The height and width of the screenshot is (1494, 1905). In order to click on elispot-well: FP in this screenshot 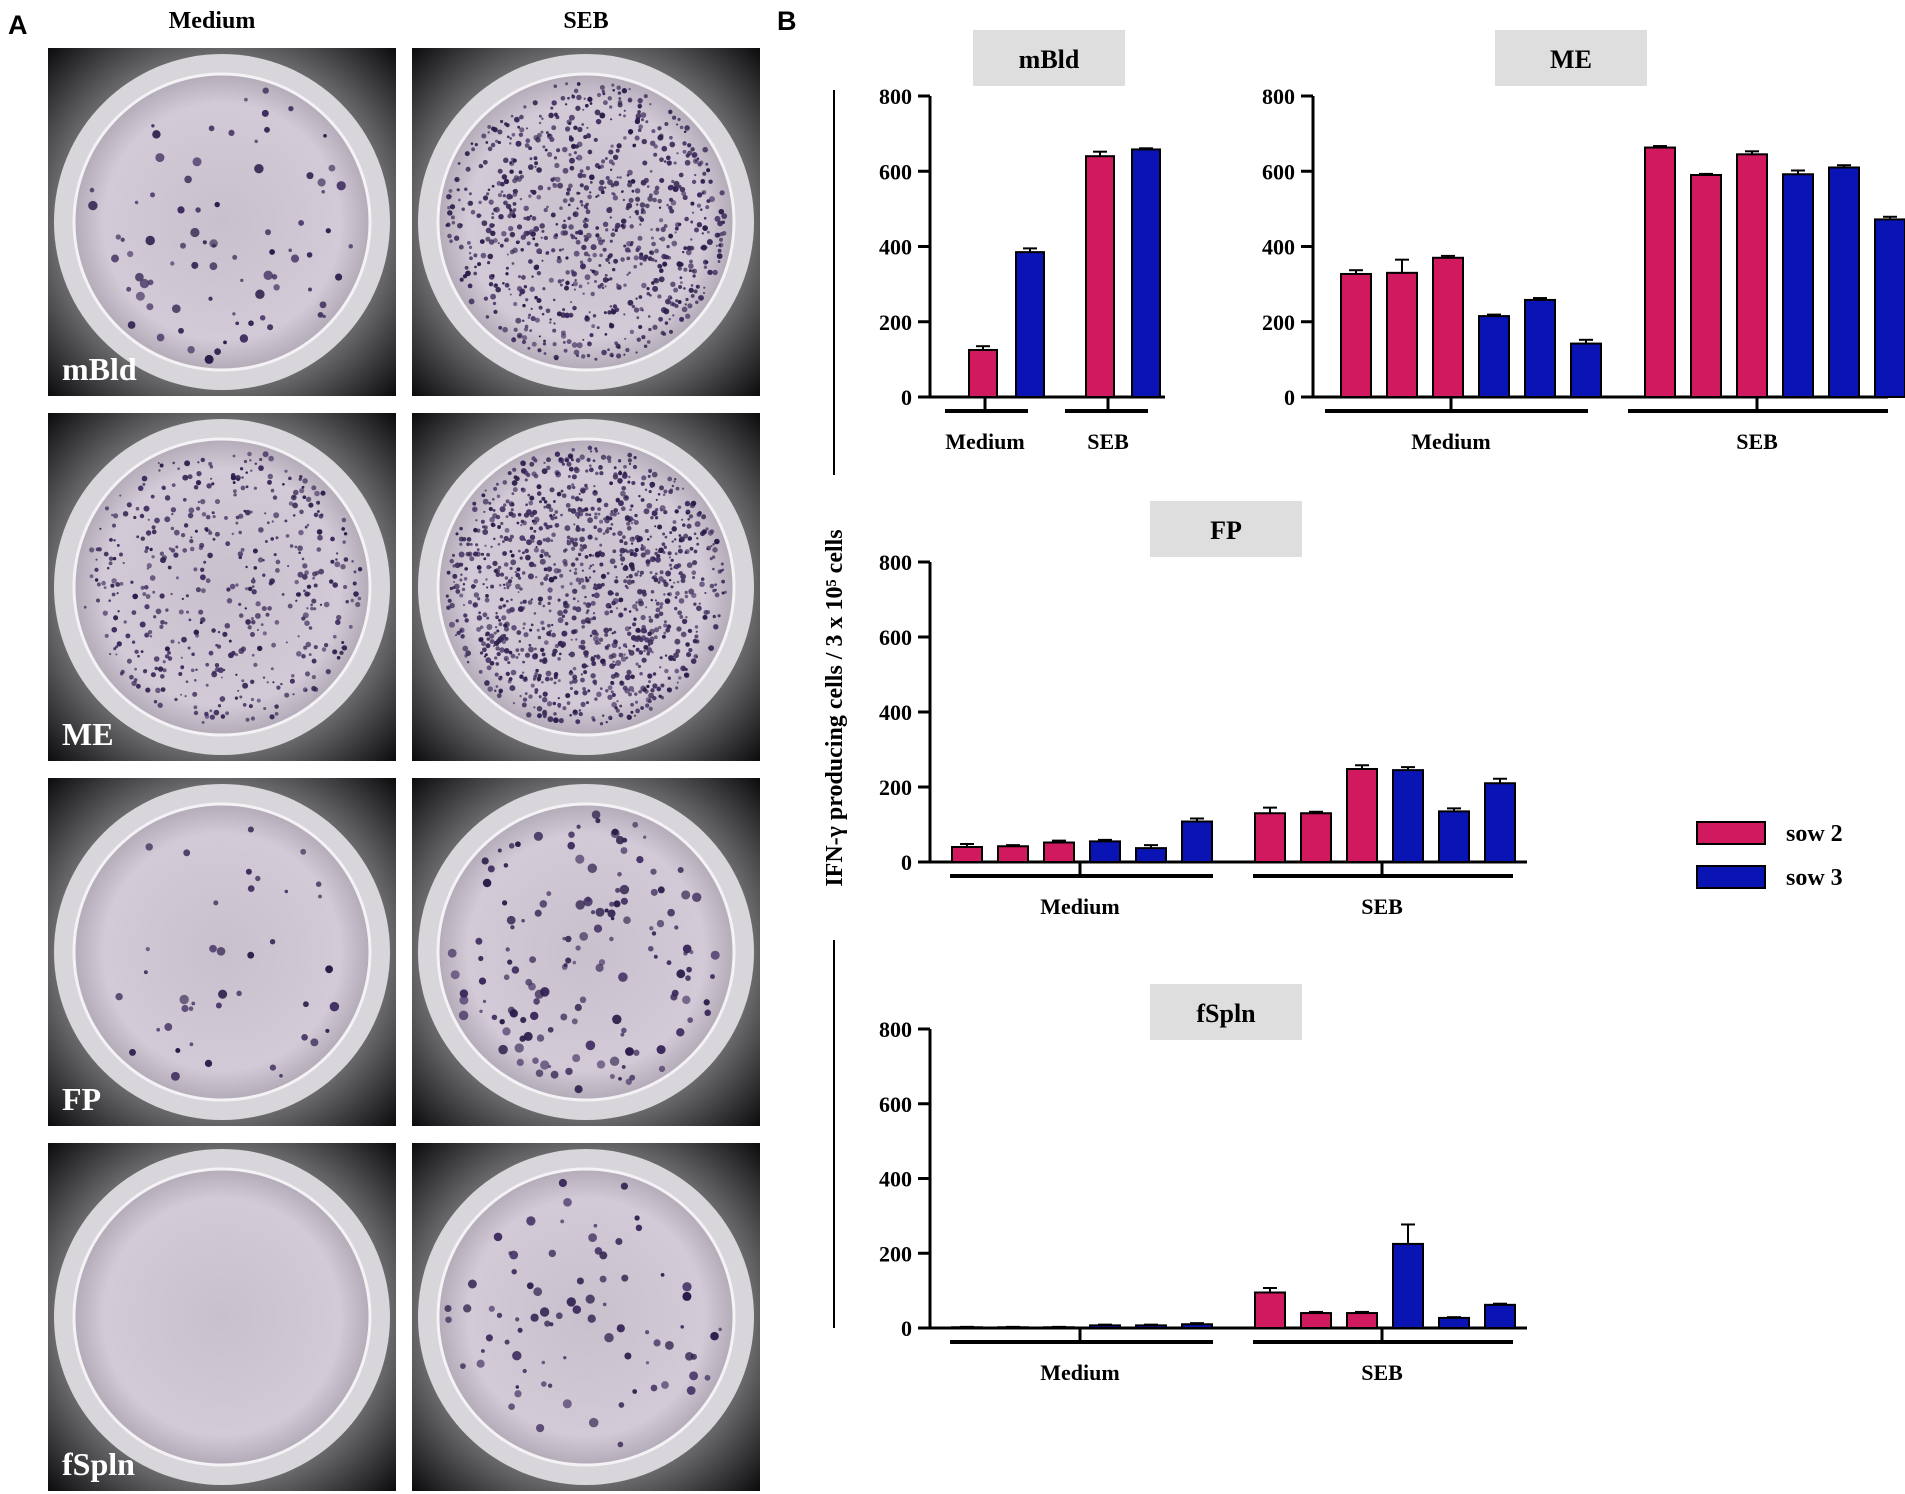, I will do `click(222, 952)`.